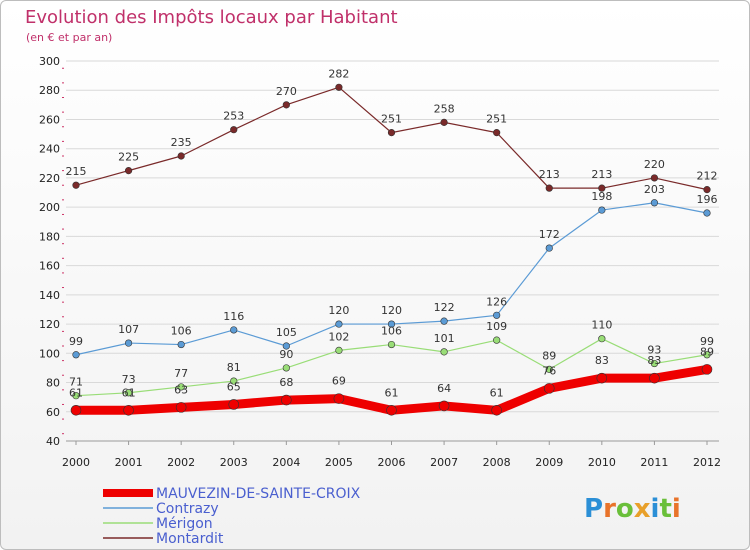  What do you see at coordinates (391, 331) in the screenshot?
I see `data-label-m-rigon: 106` at bounding box center [391, 331].